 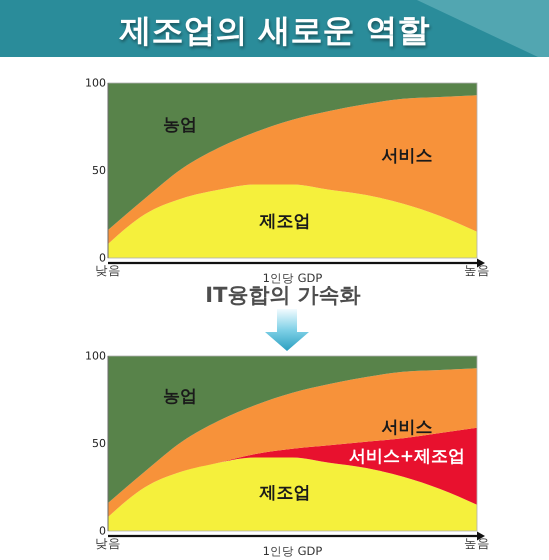 What do you see at coordinates (283, 295) in the screenshot?
I see `chart-title: IT융합의 가속화` at bounding box center [283, 295].